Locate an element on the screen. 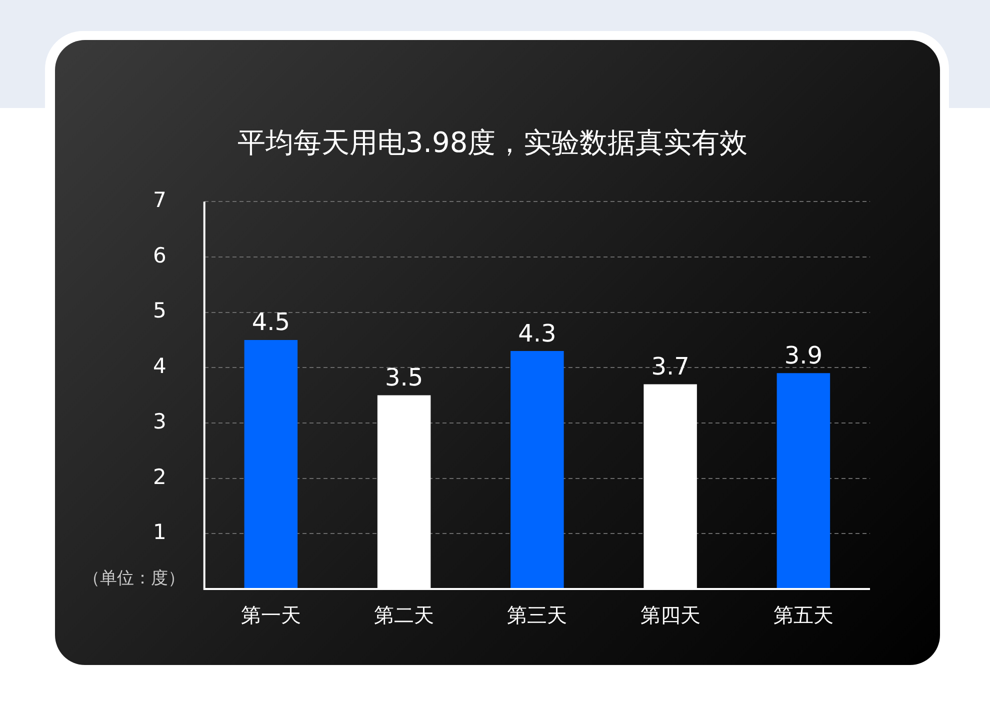 This screenshot has height=718, width=990. data-label: 4.3 is located at coordinates (537, 333).